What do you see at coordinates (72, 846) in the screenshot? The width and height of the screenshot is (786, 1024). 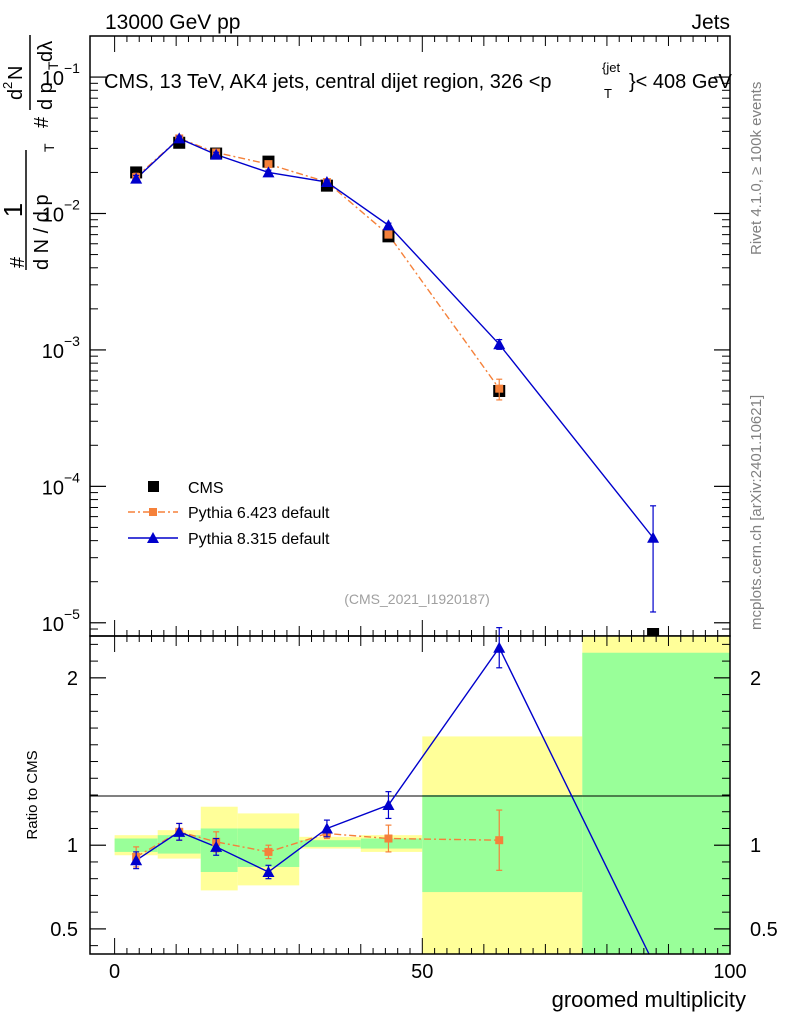 I see `ratio-tick-label: 1` at bounding box center [72, 846].